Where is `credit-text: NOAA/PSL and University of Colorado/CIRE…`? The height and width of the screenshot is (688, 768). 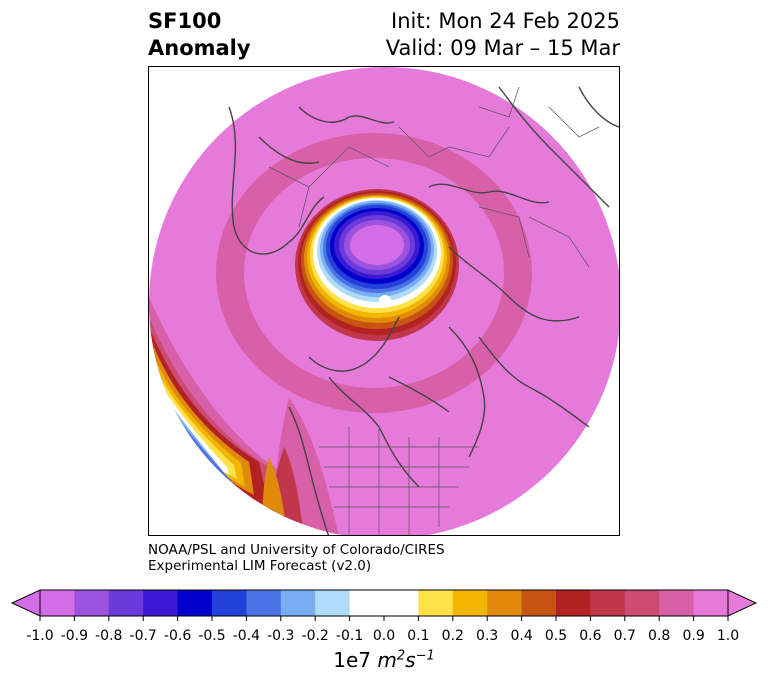
credit-text: NOAA/PSL and University of Colorado/CIRE… is located at coordinates (296, 558).